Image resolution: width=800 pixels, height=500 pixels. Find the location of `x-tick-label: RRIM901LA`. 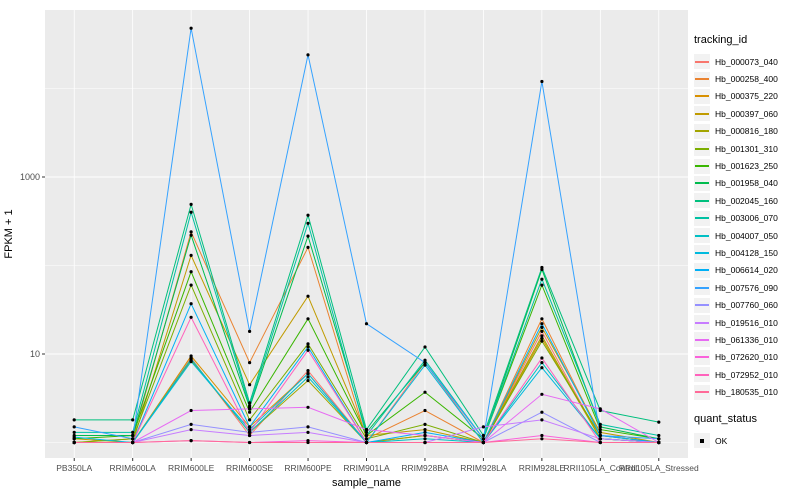

x-tick-label: RRIM901LA is located at coordinates (366, 468).